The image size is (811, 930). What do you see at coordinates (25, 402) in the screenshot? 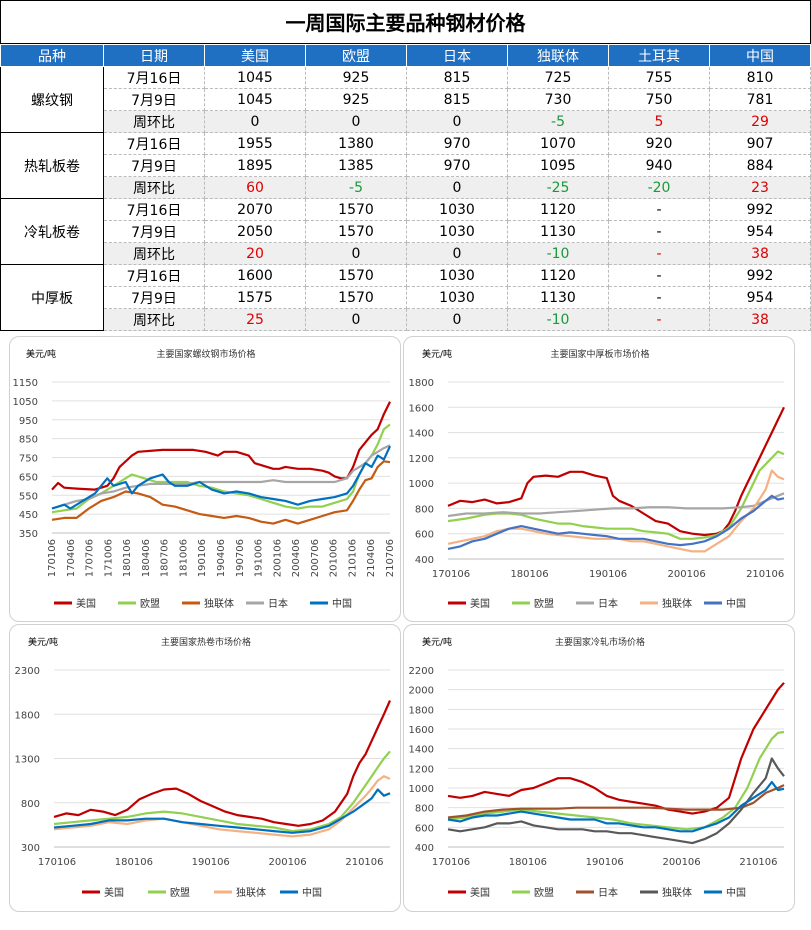
I see `y-tick-label: 1050` at bounding box center [25, 402].